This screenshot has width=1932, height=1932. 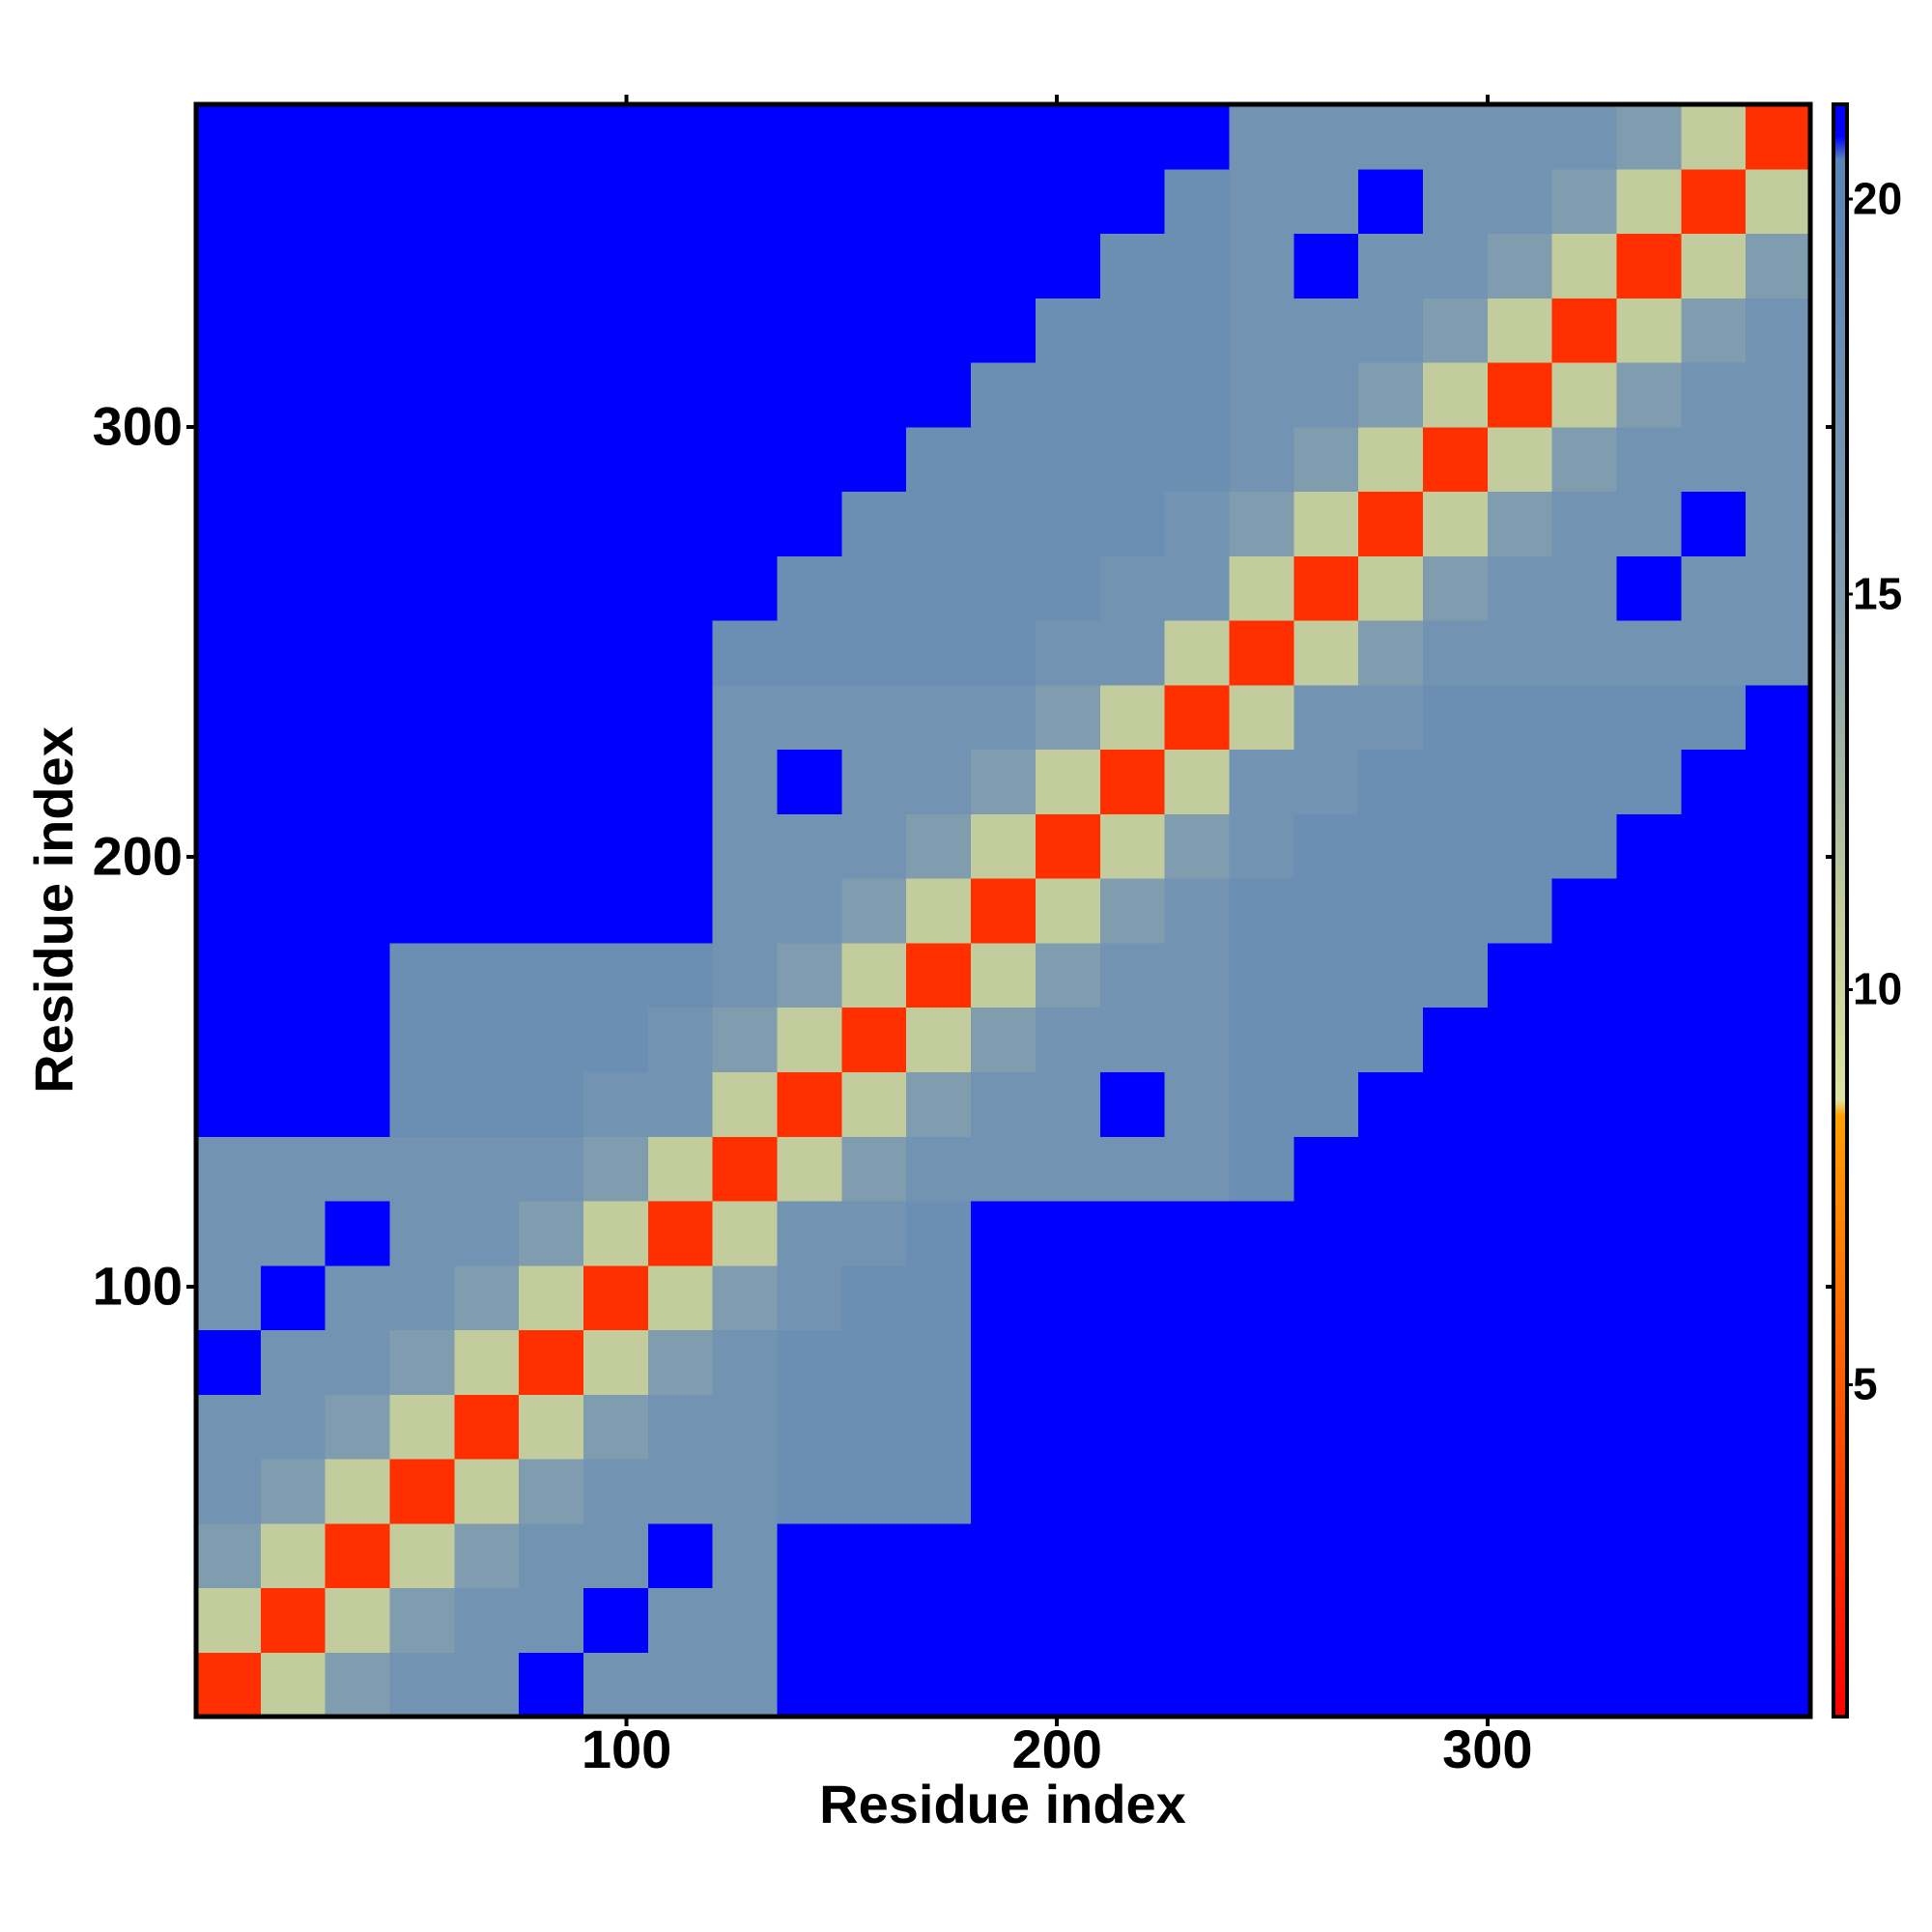 I want to click on y-tick-label: 100, so click(x=138, y=1286).